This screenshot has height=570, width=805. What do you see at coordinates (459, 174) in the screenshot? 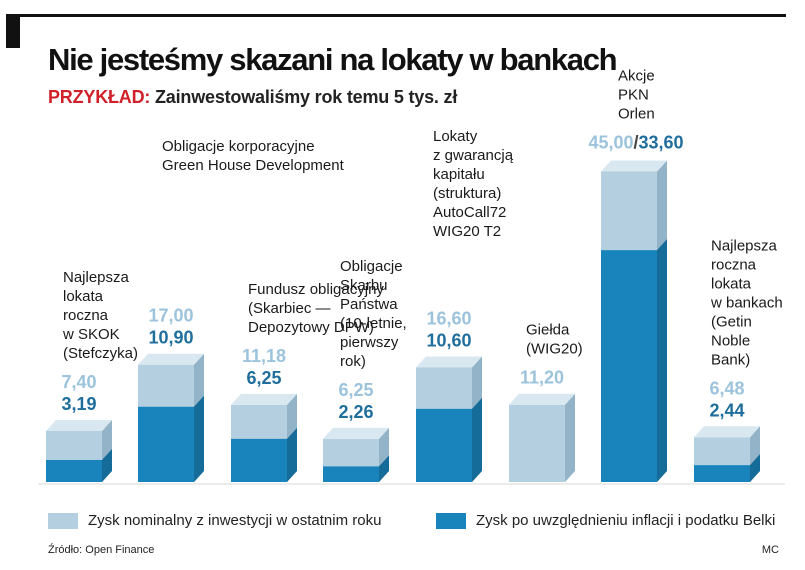
I see `category-label-line: kapitału` at bounding box center [459, 174].